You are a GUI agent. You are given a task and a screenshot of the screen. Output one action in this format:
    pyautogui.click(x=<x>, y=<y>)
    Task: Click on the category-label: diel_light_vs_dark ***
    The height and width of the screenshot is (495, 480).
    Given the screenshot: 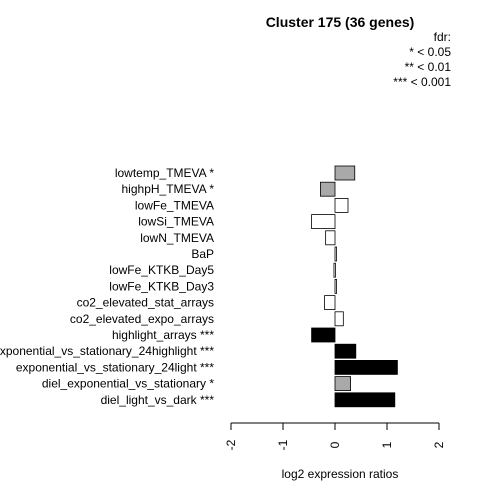 What is the action you would take?
    pyautogui.click(x=158, y=400)
    